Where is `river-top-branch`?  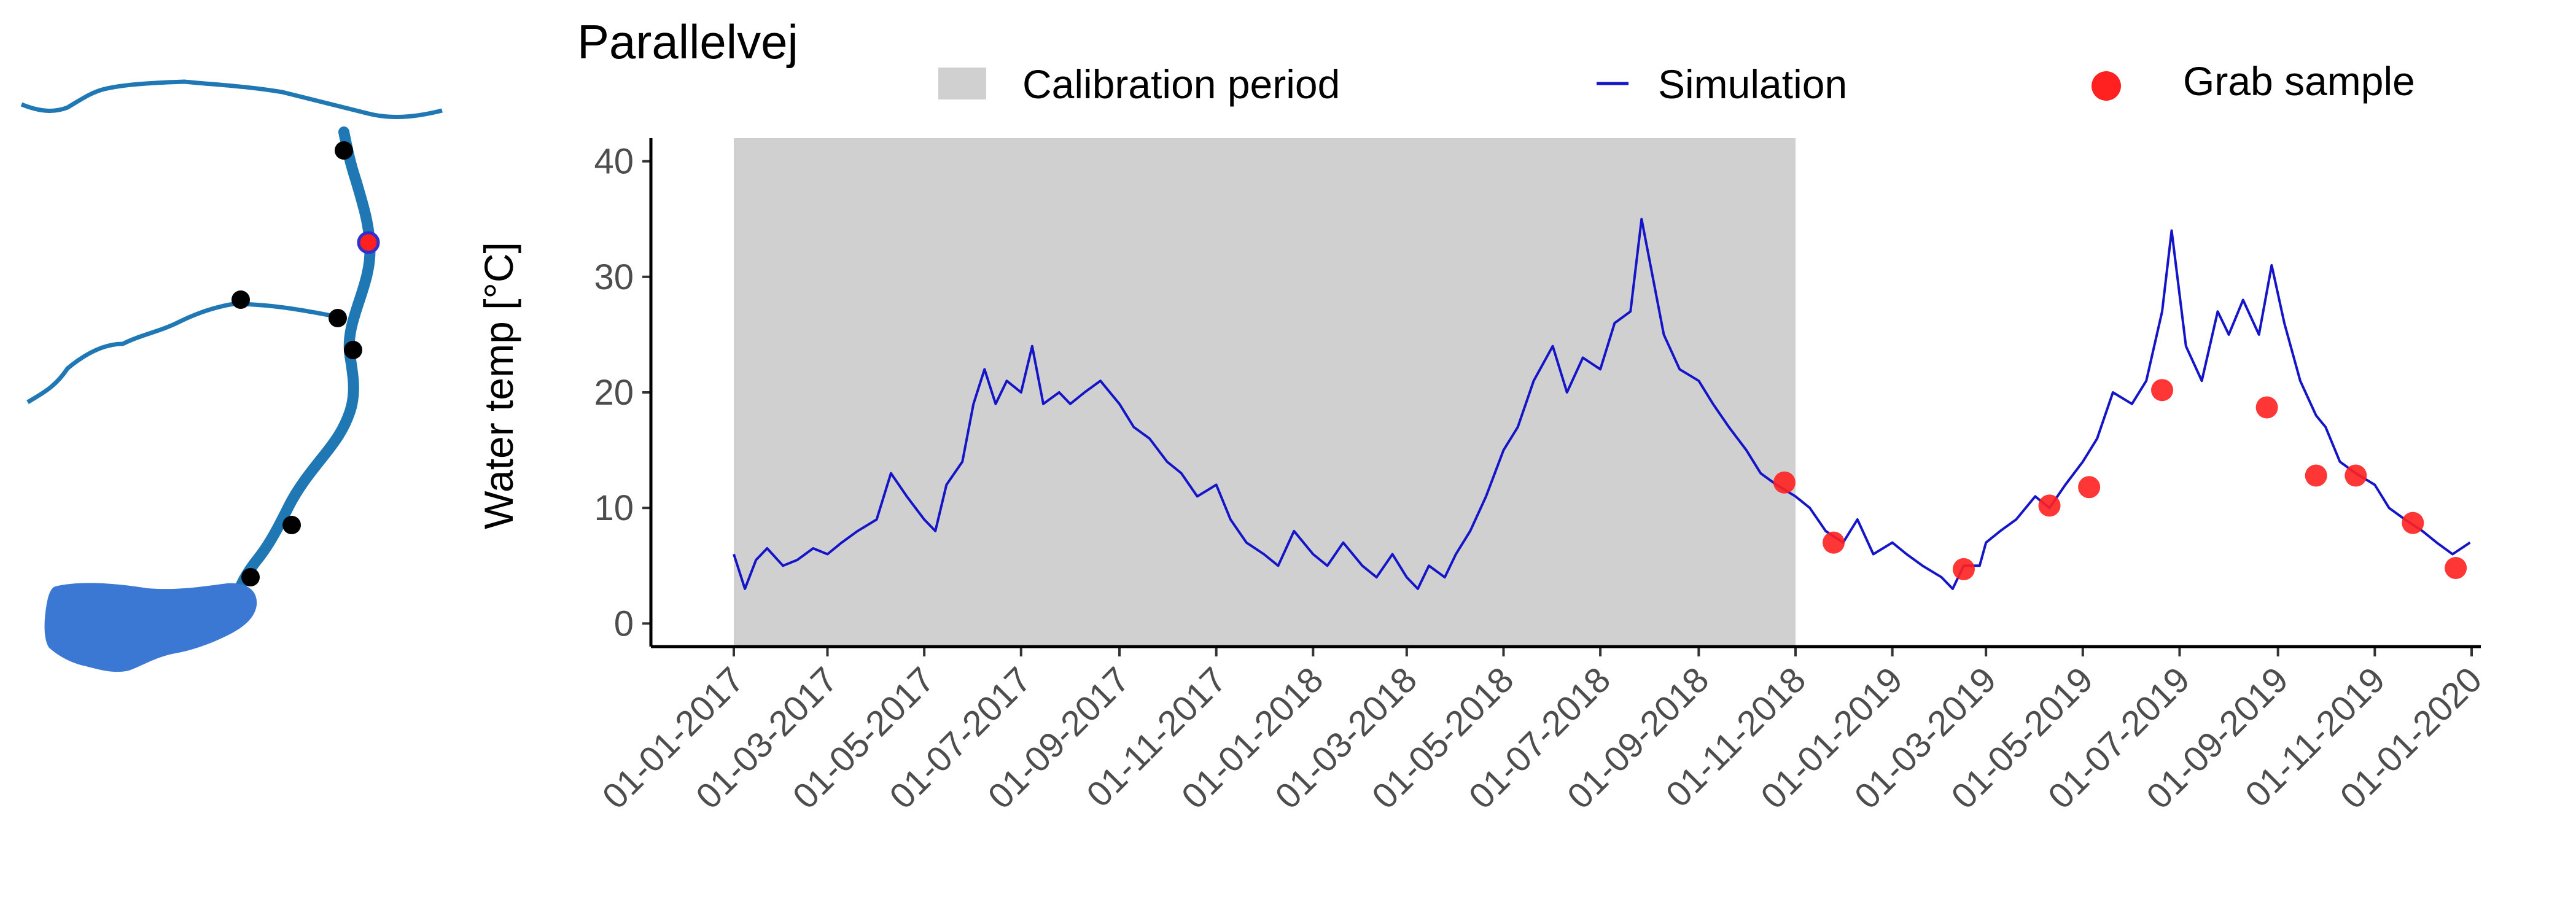
river-top-branch is located at coordinates (231, 99).